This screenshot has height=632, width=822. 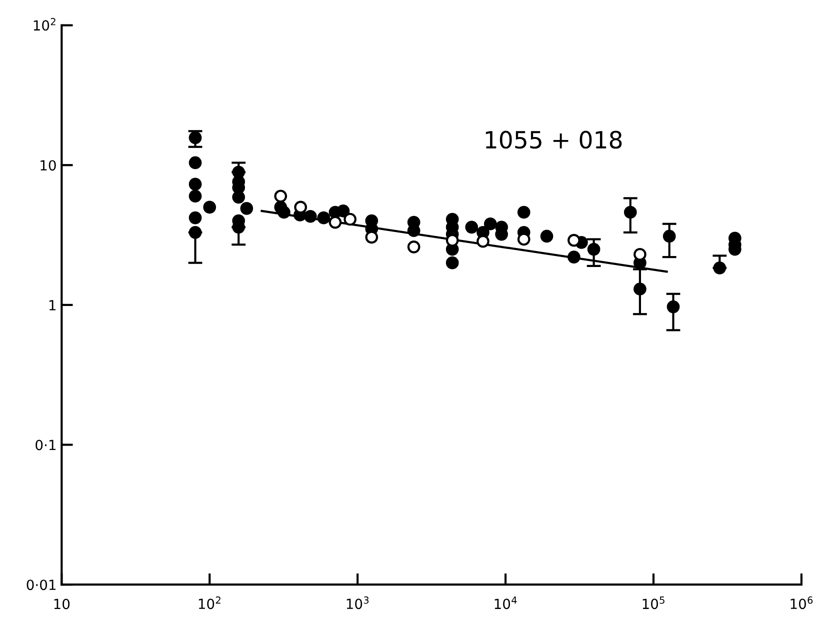 What do you see at coordinates (505, 603) in the screenshot?
I see `x-tick-label: 10$^{4}$` at bounding box center [505, 603].